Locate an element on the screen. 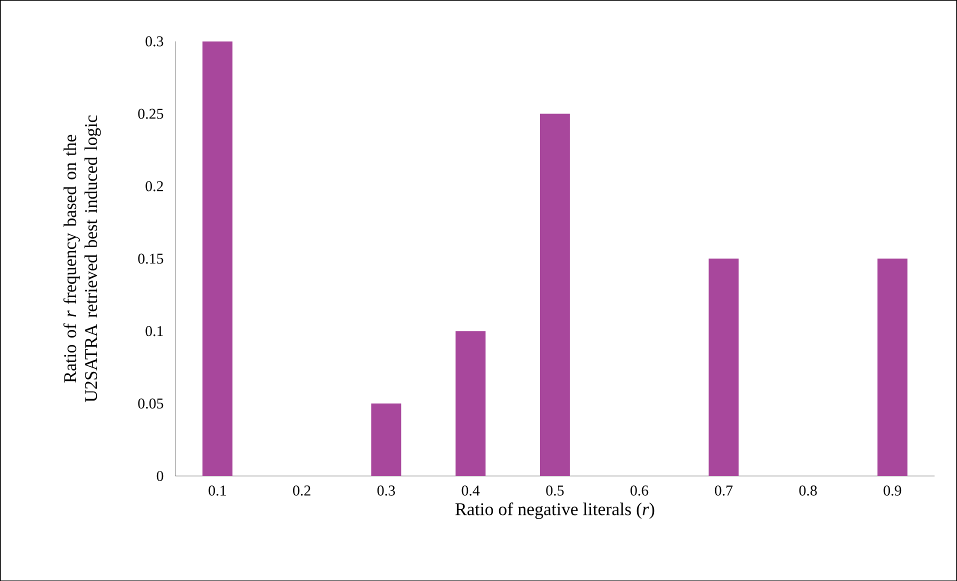 This screenshot has width=957, height=581. x-tick-label: 0.7 is located at coordinates (723, 490).